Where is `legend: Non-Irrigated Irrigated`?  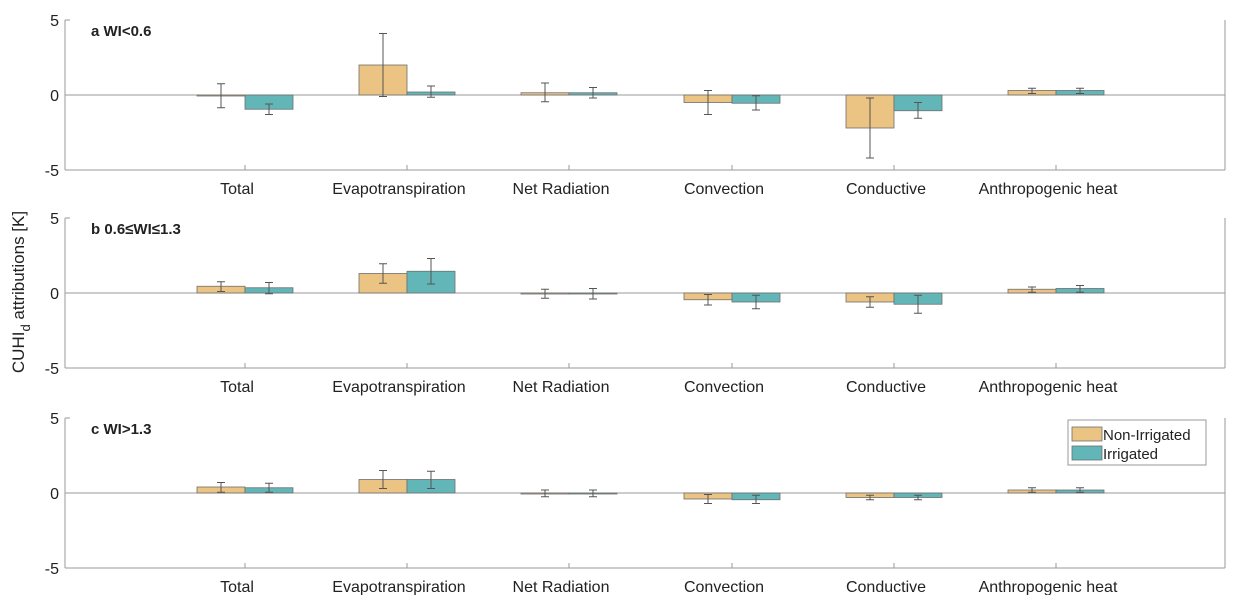
legend: Non-Irrigated Irrigated is located at coordinates (1137, 442).